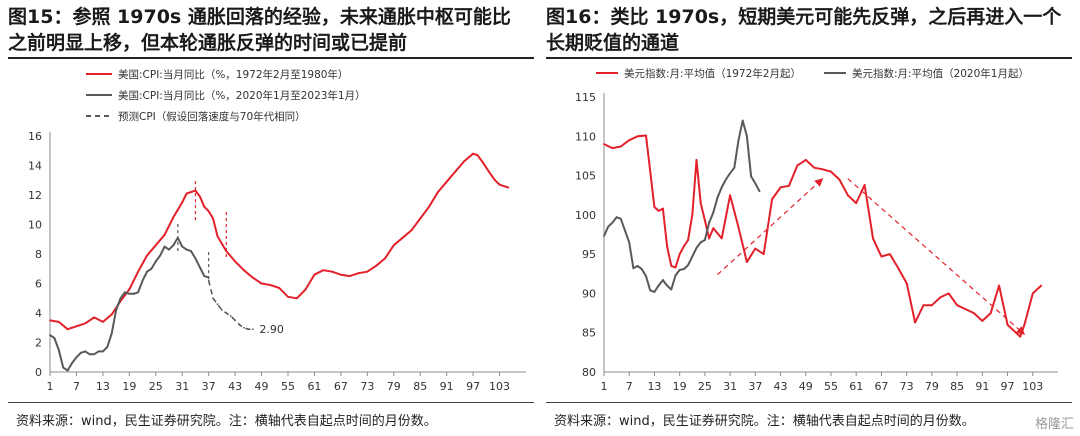 The width and height of the screenshot is (1080, 436). Describe the element at coordinates (881, 386) in the screenshot. I see `x-tick-label: 67` at that location.